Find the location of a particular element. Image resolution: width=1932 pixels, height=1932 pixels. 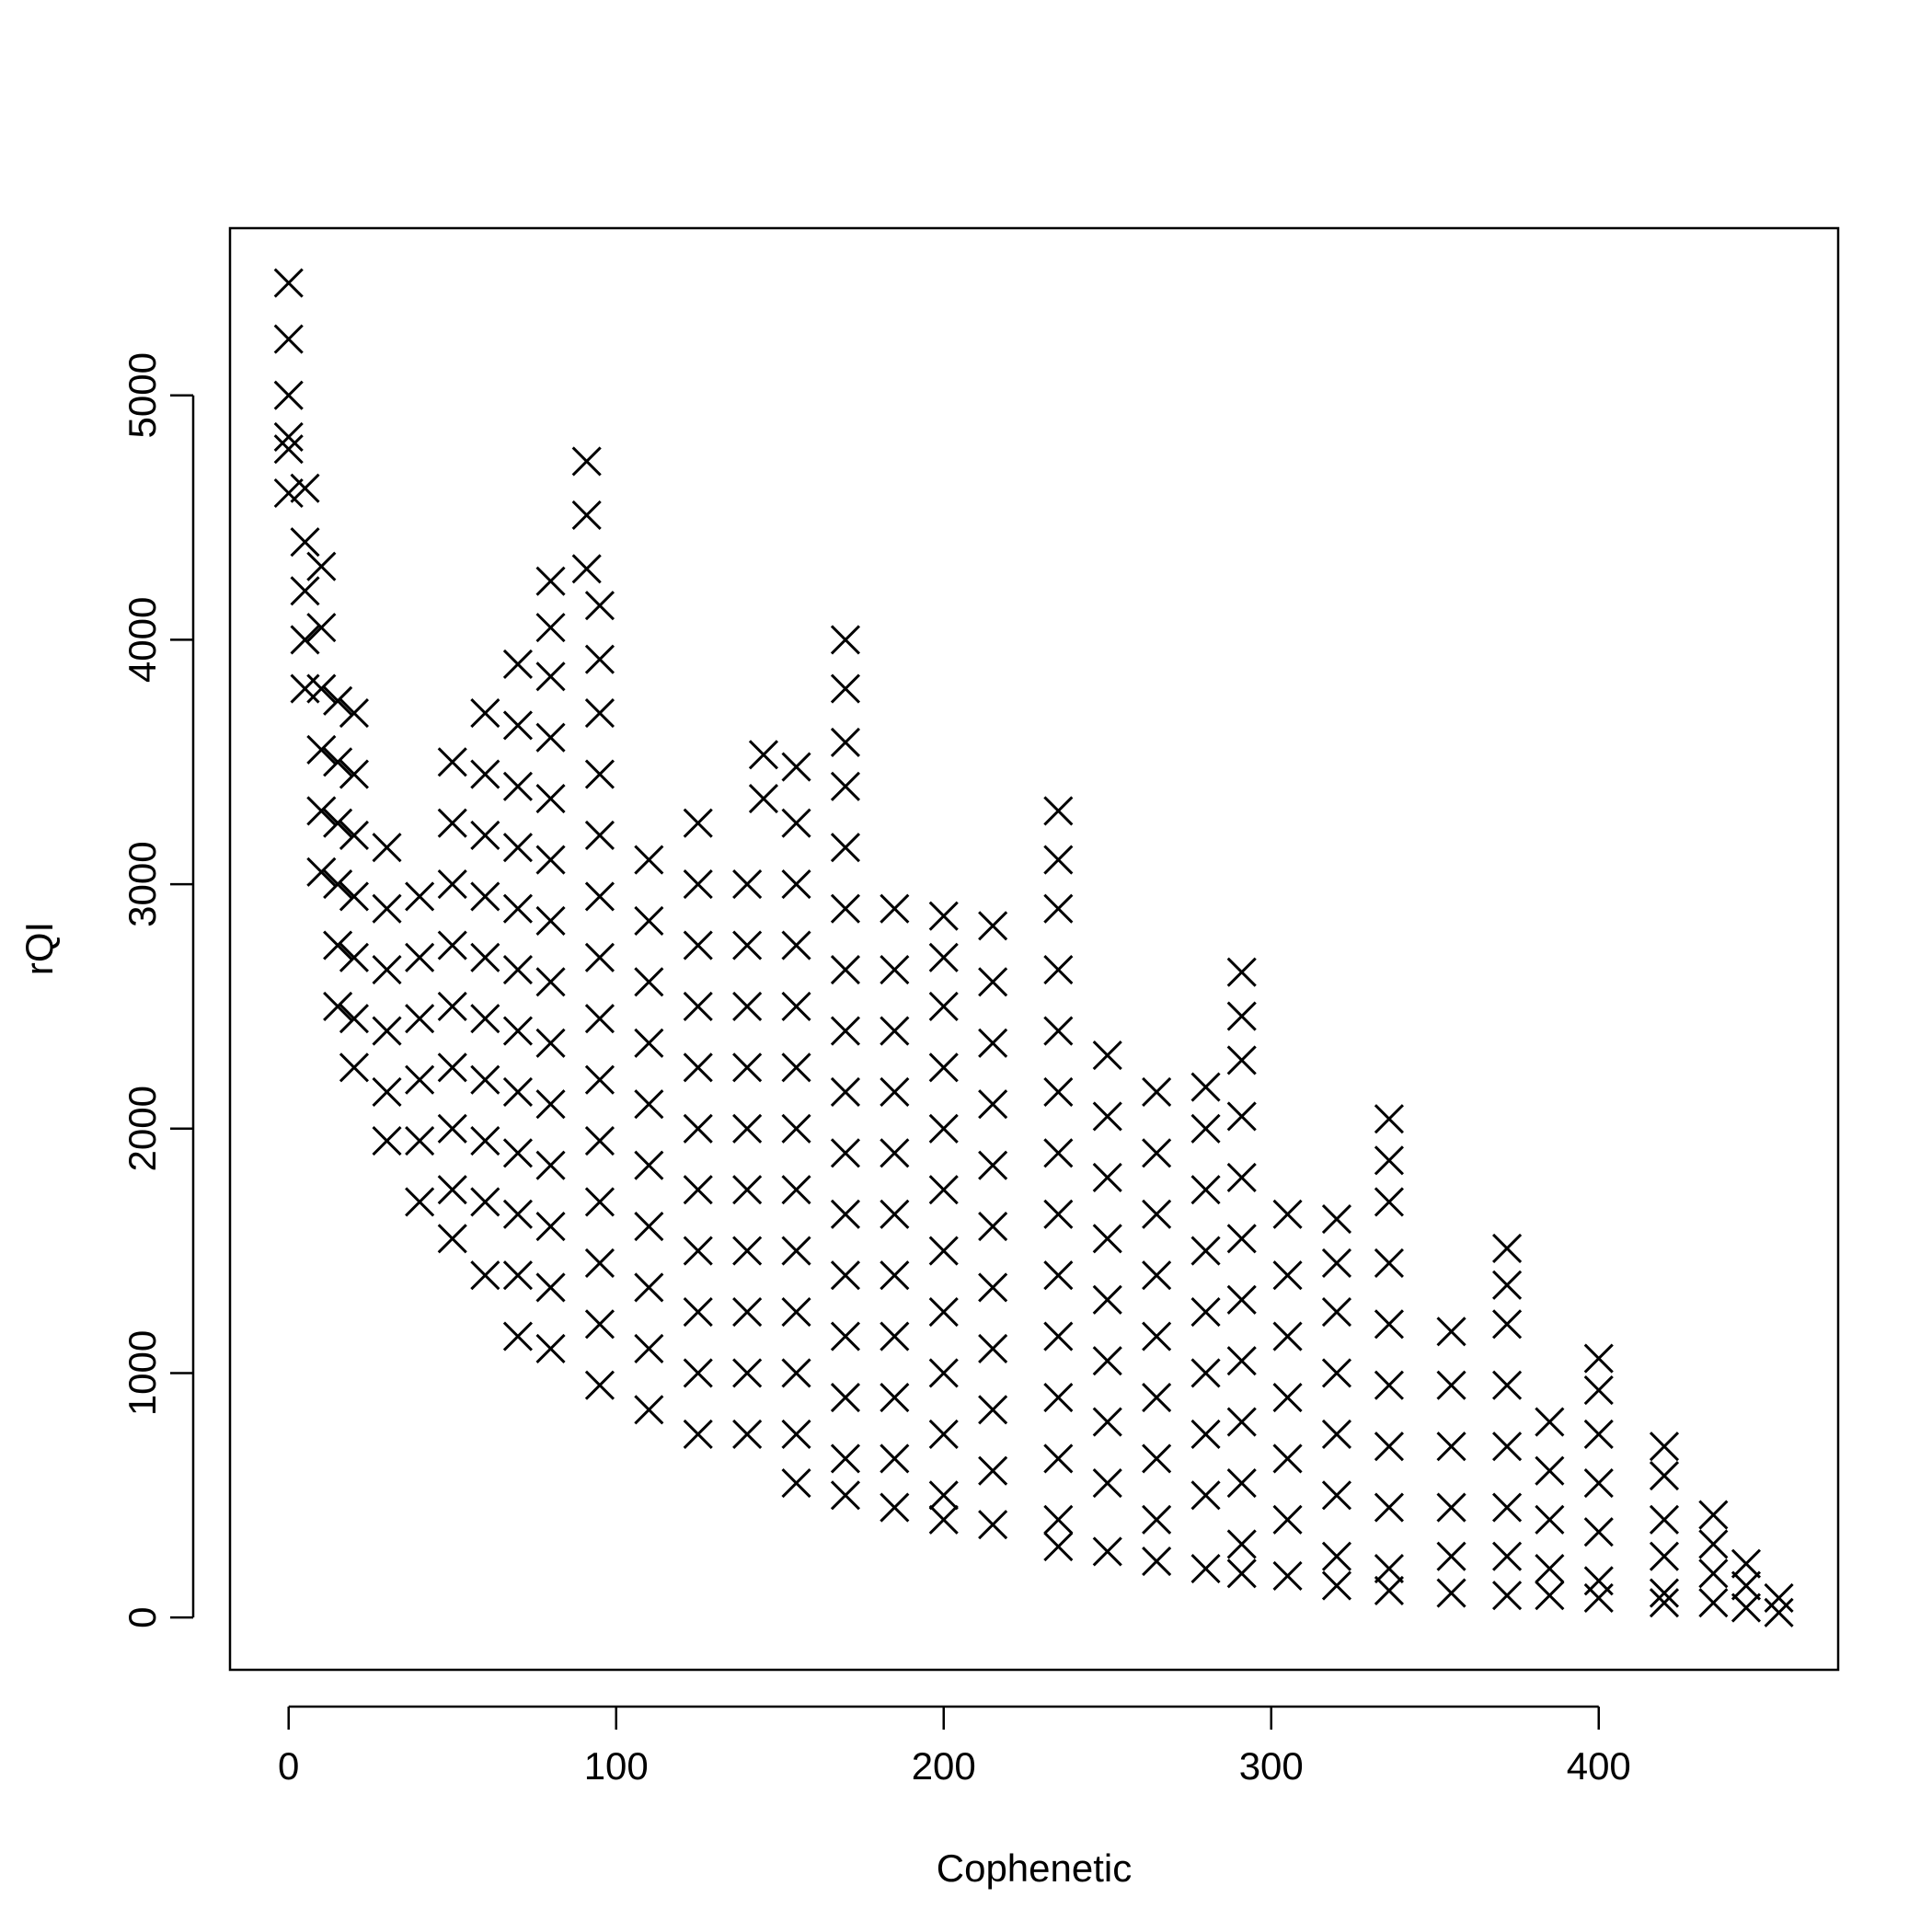

x-tick-label: 400 is located at coordinates (1599, 1766).